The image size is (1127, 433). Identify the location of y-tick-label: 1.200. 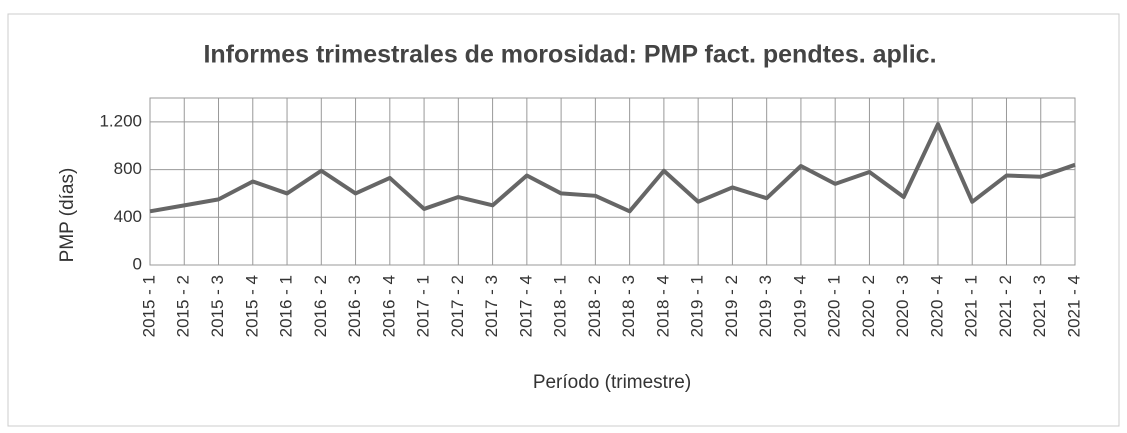
(120, 120).